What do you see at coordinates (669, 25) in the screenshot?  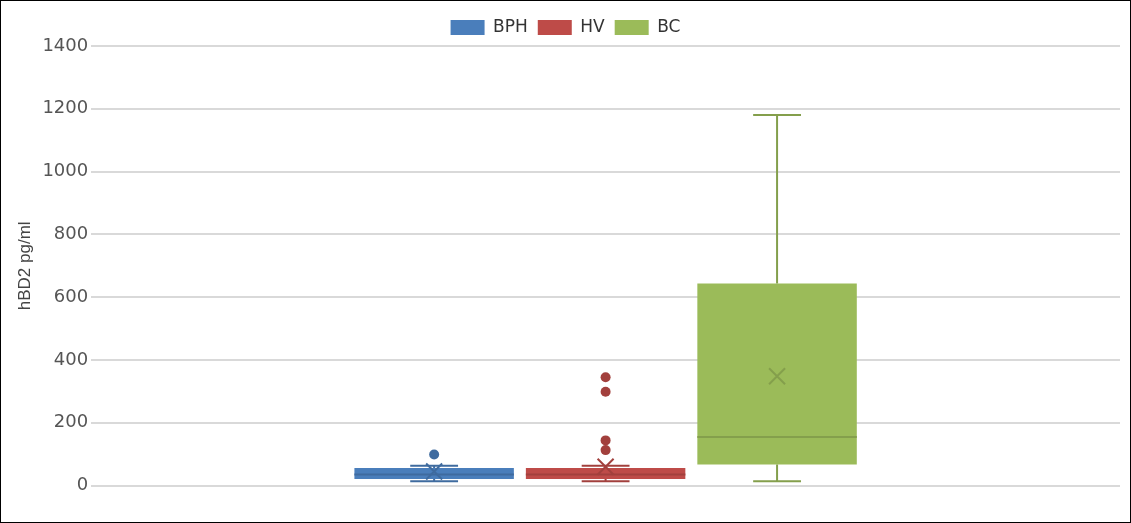 I see `legend-label: BC` at bounding box center [669, 25].